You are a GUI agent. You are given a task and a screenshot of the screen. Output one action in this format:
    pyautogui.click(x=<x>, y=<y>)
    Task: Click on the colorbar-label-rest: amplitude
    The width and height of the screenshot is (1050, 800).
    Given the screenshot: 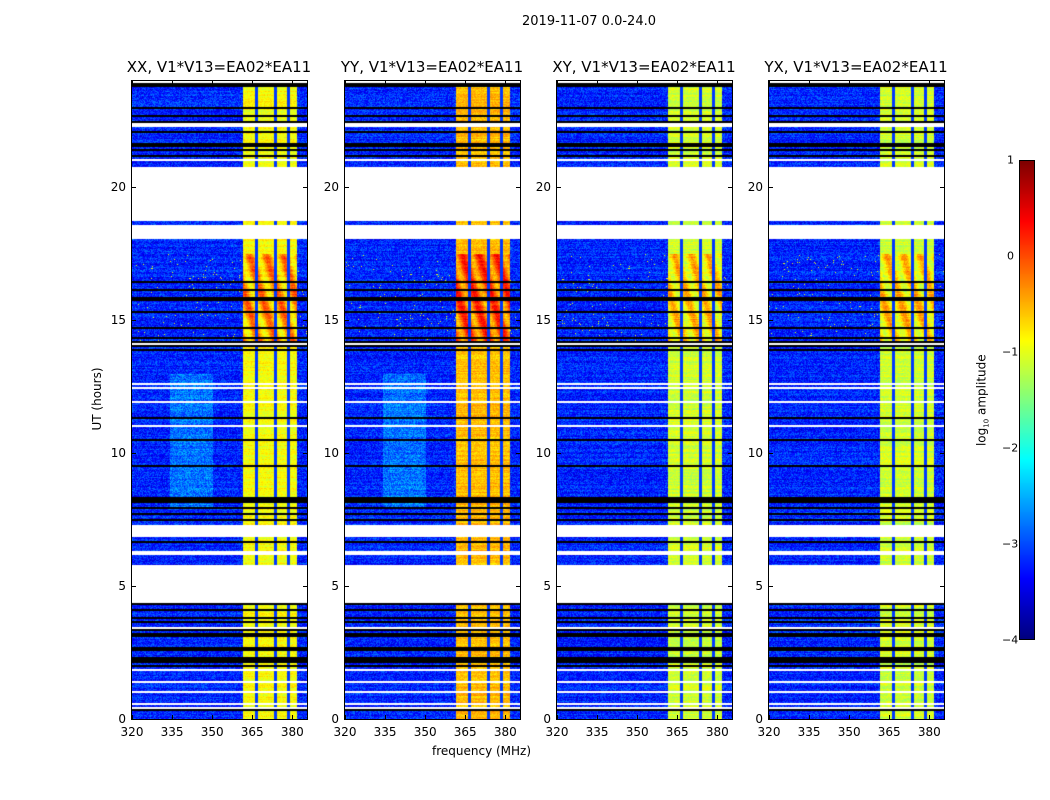 What is the action you would take?
    pyautogui.click(x=981, y=386)
    